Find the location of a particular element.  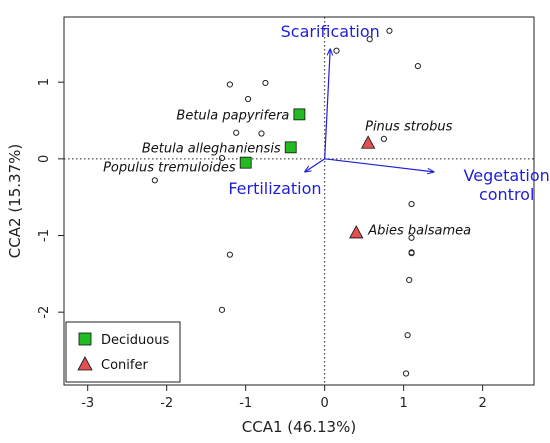

species-label: Betula alleghaniensis is located at coordinates (211, 148).